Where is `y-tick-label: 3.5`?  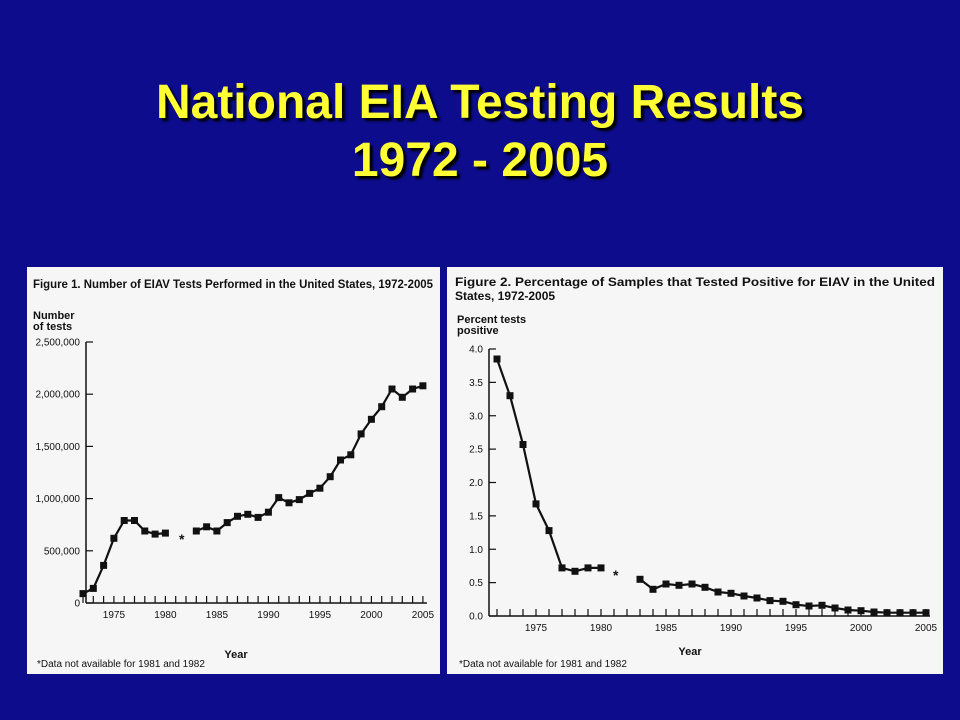 y-tick-label: 3.5 is located at coordinates (476, 383).